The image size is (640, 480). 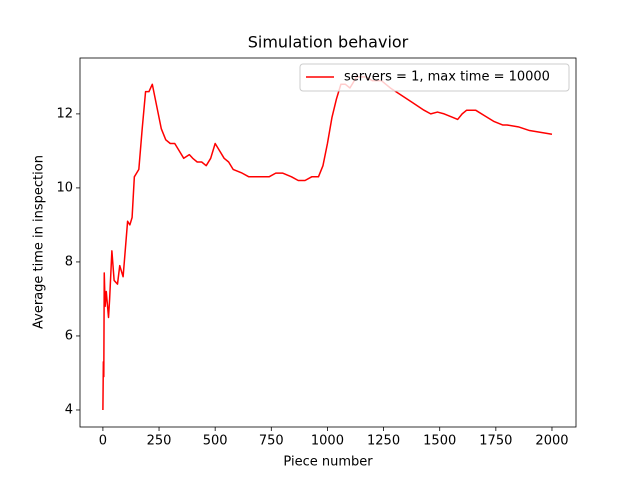 I want to click on y-tick-label: 6, so click(x=69, y=335).